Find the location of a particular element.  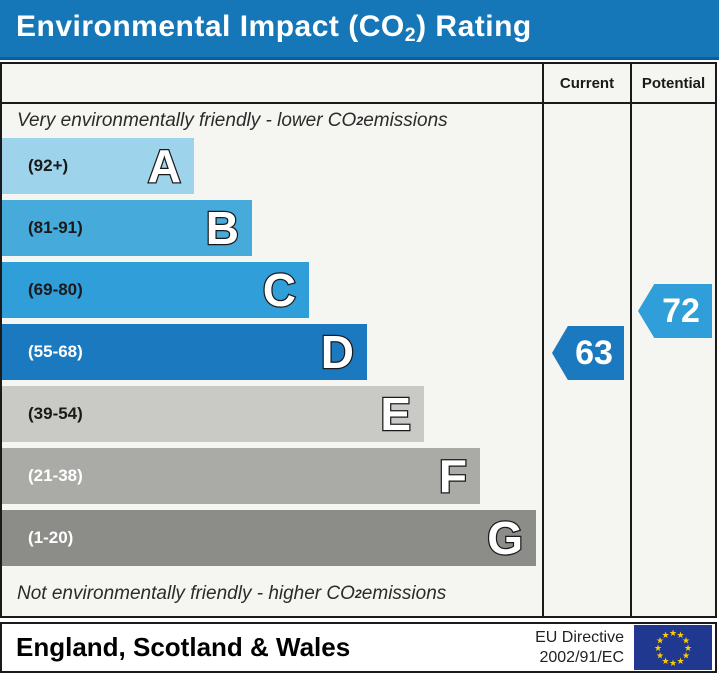

top-caption-text: Very environmentally friendly - lower CO is located at coordinates (187, 120).